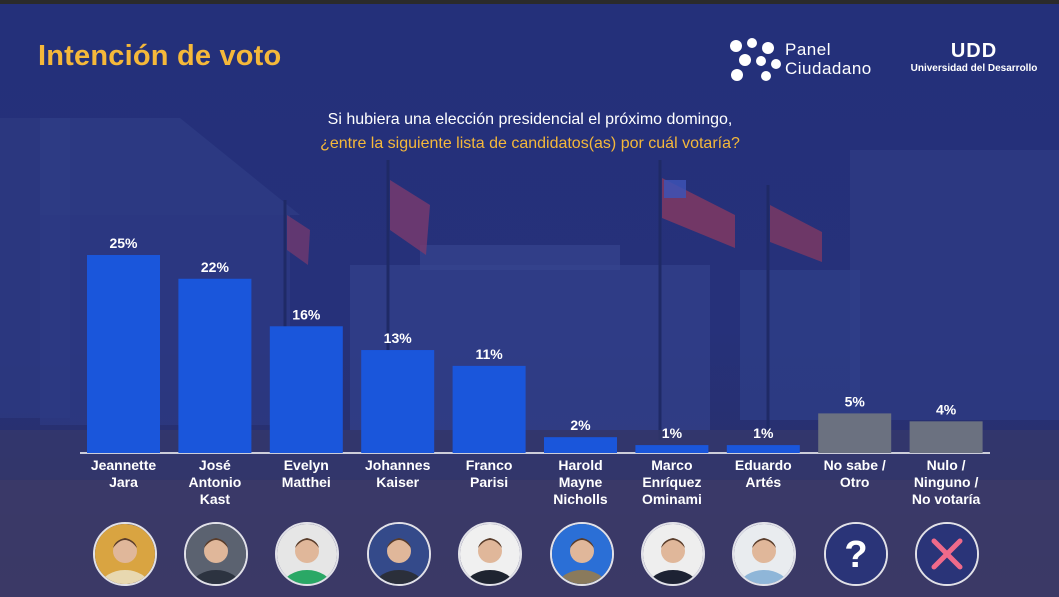 Image resolution: width=1059 pixels, height=597 pixels. I want to click on panel-ciudadano-logo: Panel Ciudadano, so click(815, 60).